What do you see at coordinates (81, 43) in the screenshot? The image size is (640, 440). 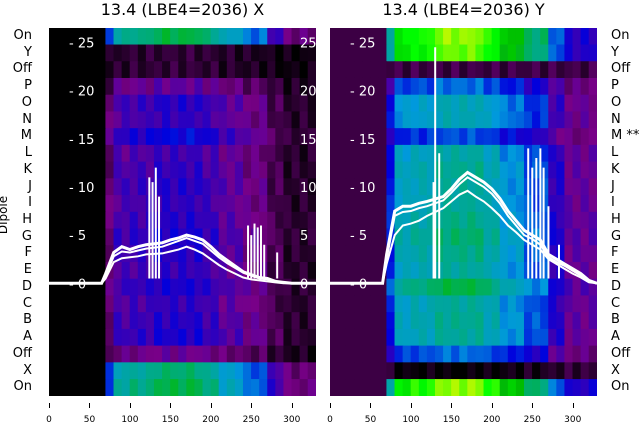 I see `y-tick-label: - 25` at bounding box center [81, 43].